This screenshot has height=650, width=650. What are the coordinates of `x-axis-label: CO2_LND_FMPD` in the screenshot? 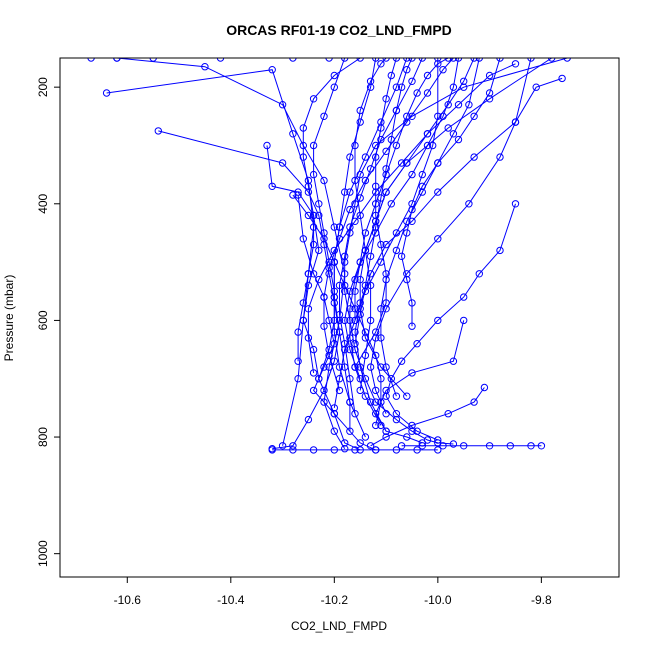 It's located at (339, 626).